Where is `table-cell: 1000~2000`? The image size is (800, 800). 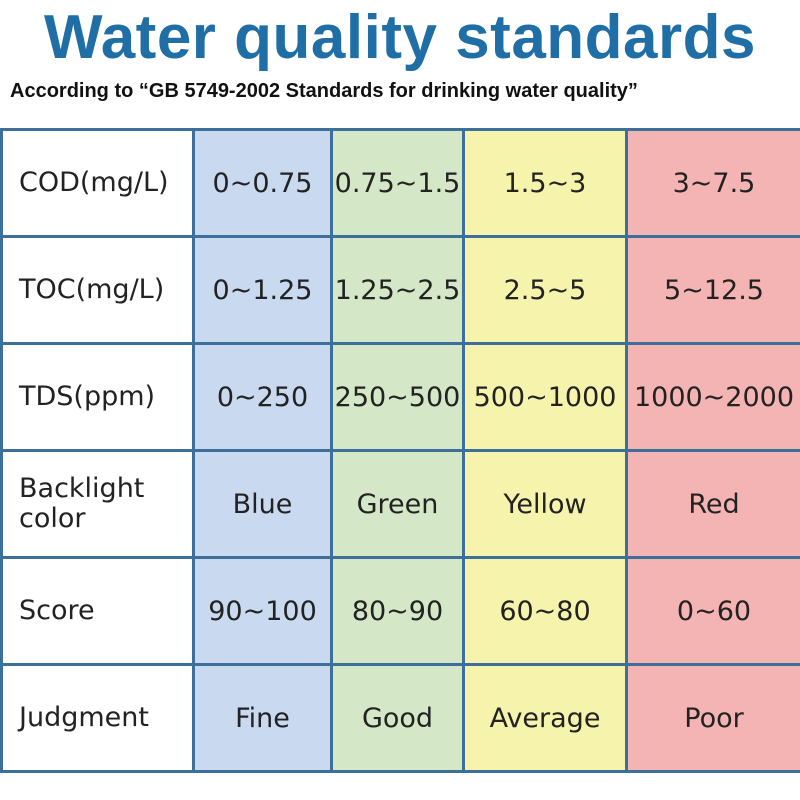 table-cell: 1000~2000 is located at coordinates (712, 397).